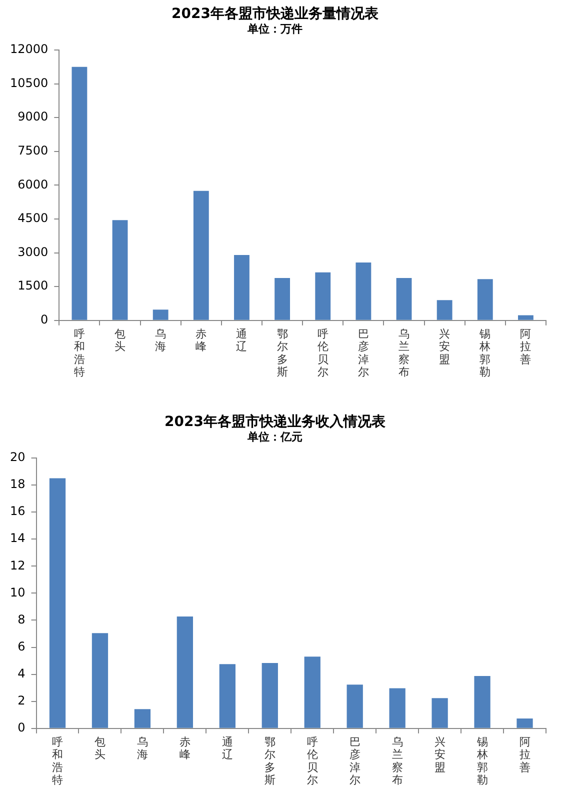 This screenshot has height=794, width=568. What do you see at coordinates (33, 184) in the screenshot?
I see `y-tick-label: 6000` at bounding box center [33, 184].